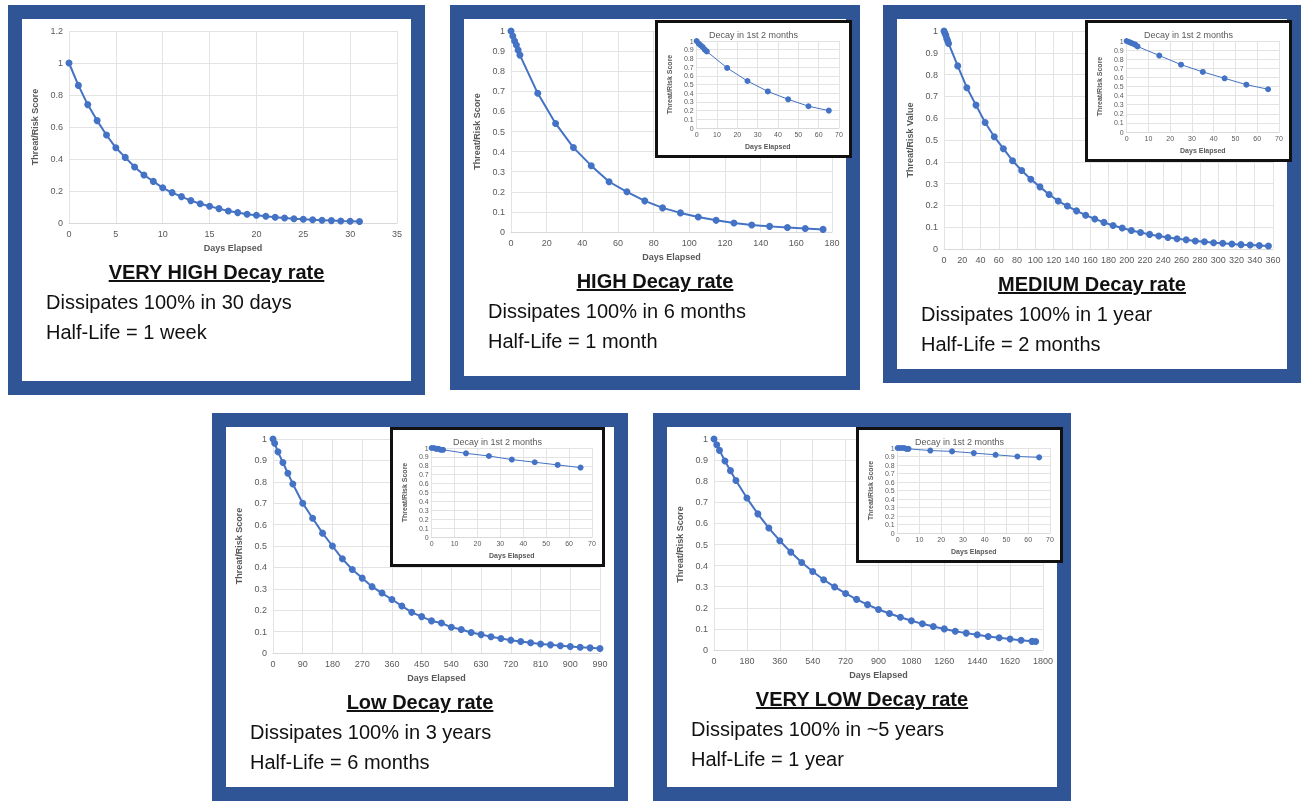 Image resolution: width=1301 pixels, height=801 pixels. Describe the element at coordinates (977, 660) in the screenshot. I see `x-tick-label: 1440` at that location.